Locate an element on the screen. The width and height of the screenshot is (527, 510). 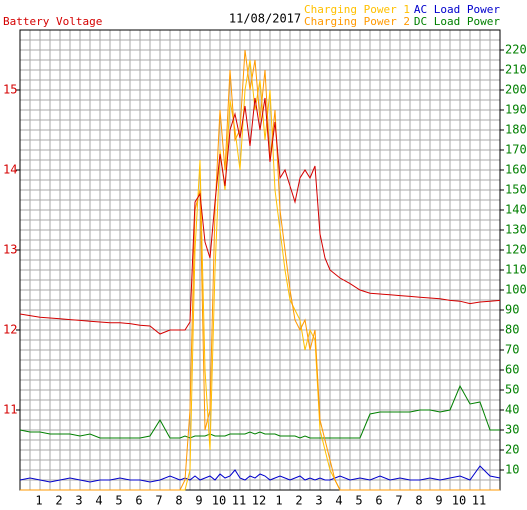
y2-tick-label: 110 is located at coordinates (516, 270).